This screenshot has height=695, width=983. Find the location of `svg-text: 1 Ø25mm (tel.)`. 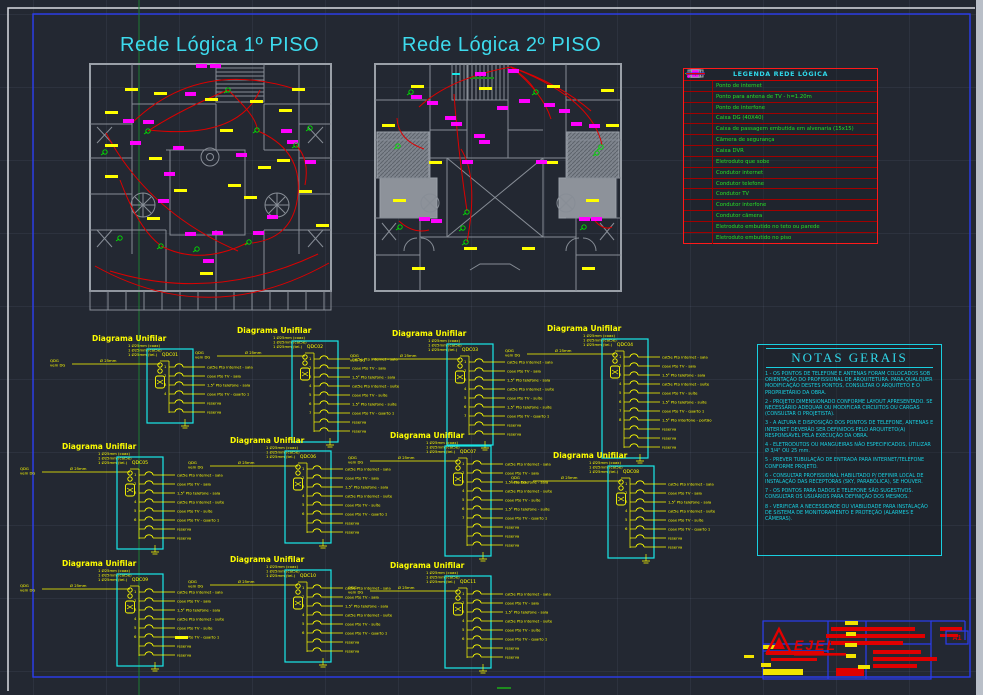

svg-text: 1 Ø25mm (tel.) is located at coordinates (288, 346).